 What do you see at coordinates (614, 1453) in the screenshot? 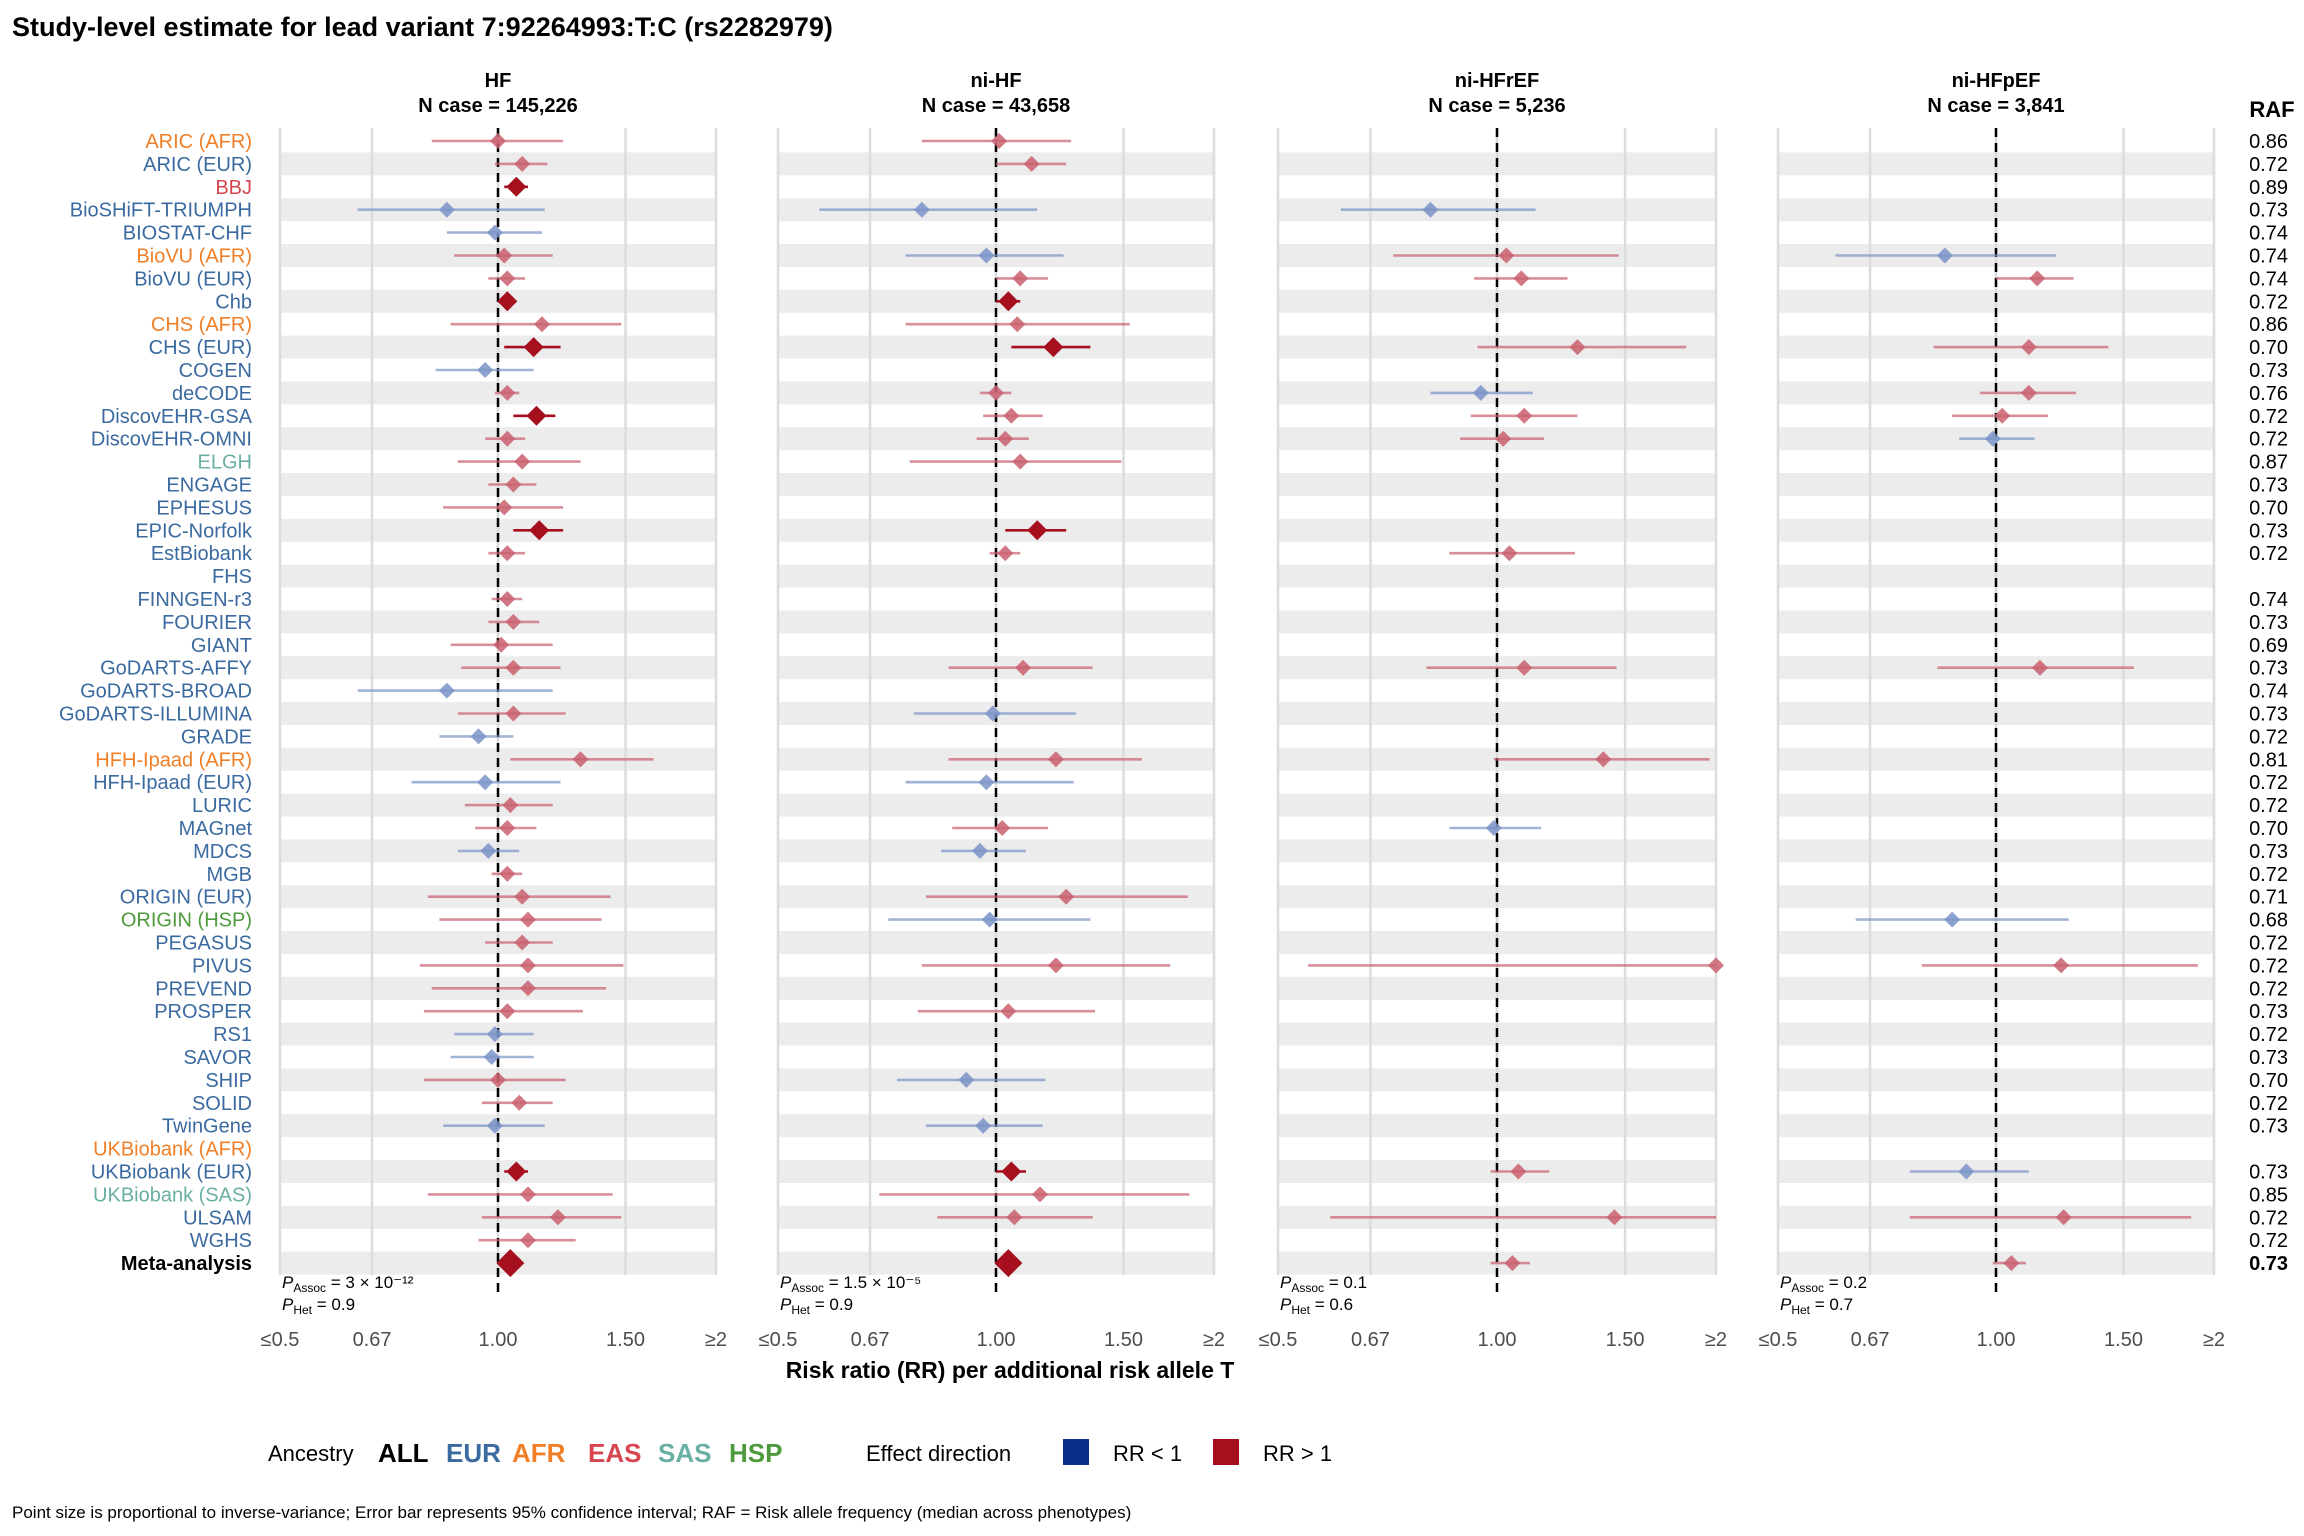
I see `legend-ancestry-eas: EAS` at bounding box center [614, 1453].